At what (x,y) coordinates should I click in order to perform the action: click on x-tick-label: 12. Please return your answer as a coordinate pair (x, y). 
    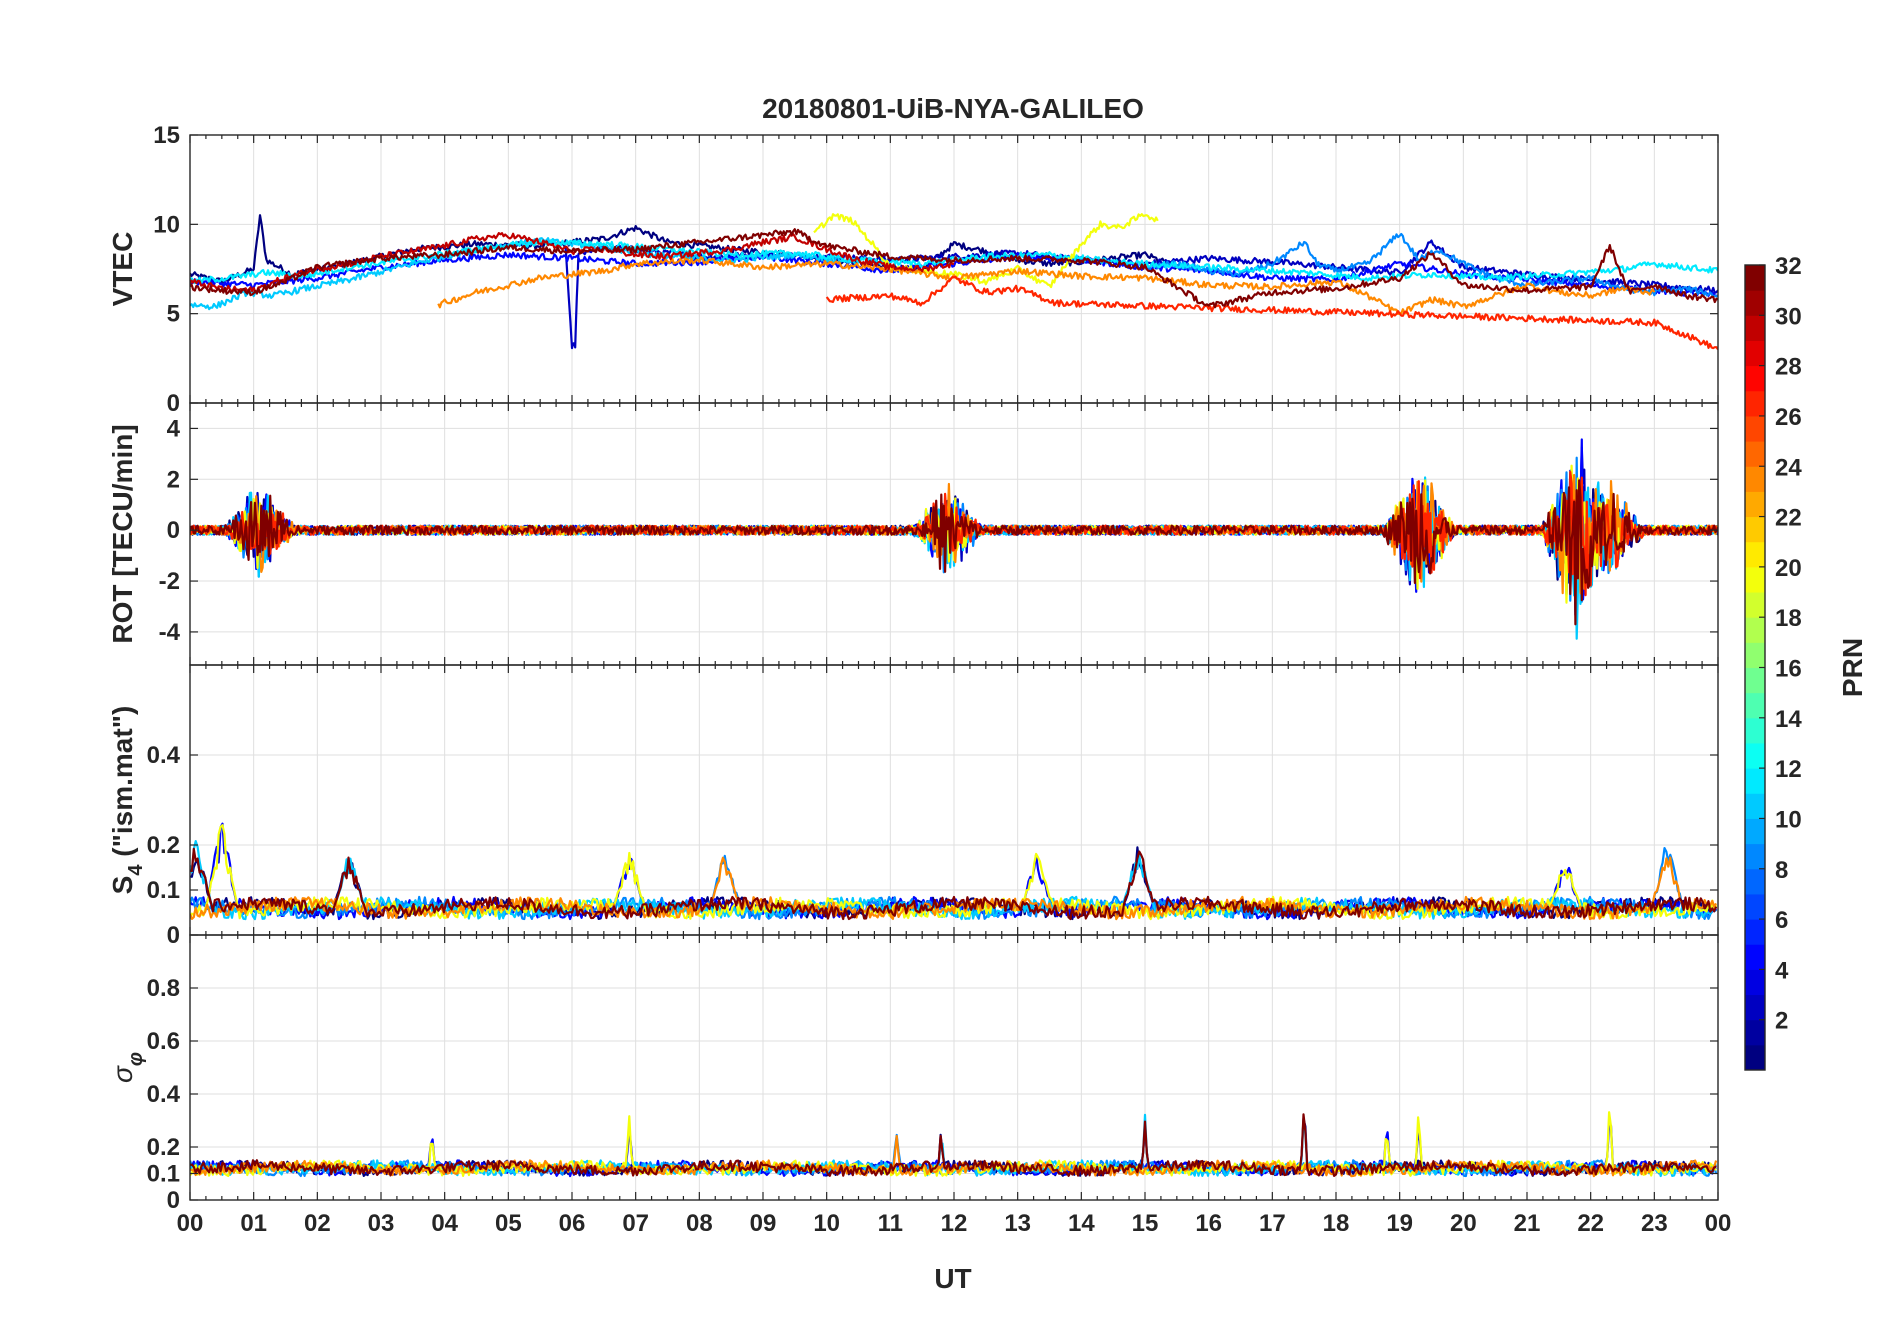
    Looking at the image, I should click on (954, 1223).